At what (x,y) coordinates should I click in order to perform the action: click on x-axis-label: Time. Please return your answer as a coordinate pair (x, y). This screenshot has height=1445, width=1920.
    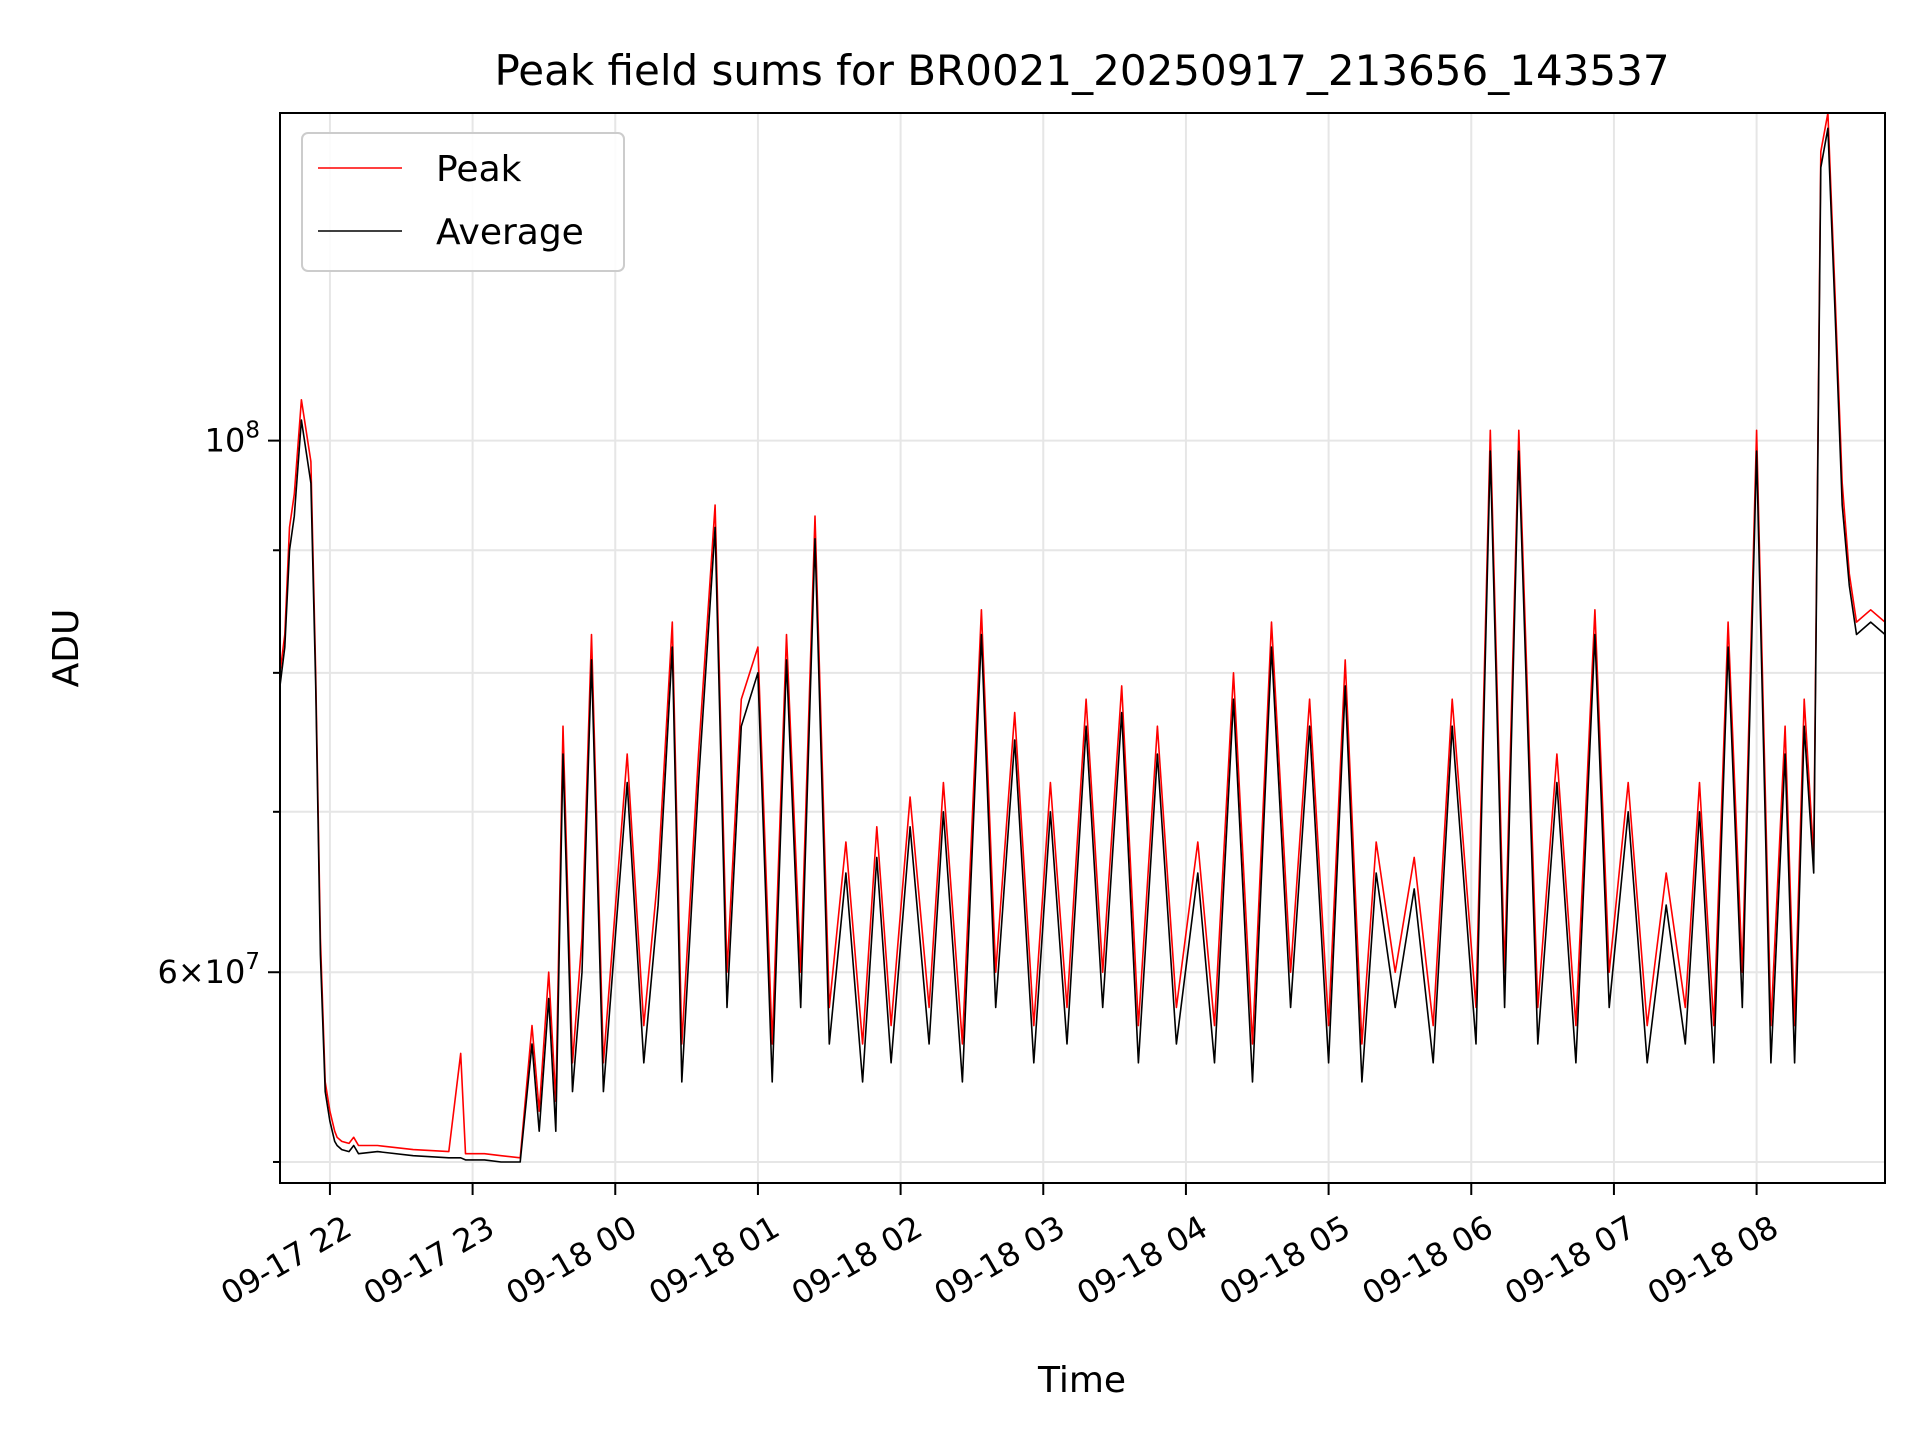
    Looking at the image, I should click on (1081, 1380).